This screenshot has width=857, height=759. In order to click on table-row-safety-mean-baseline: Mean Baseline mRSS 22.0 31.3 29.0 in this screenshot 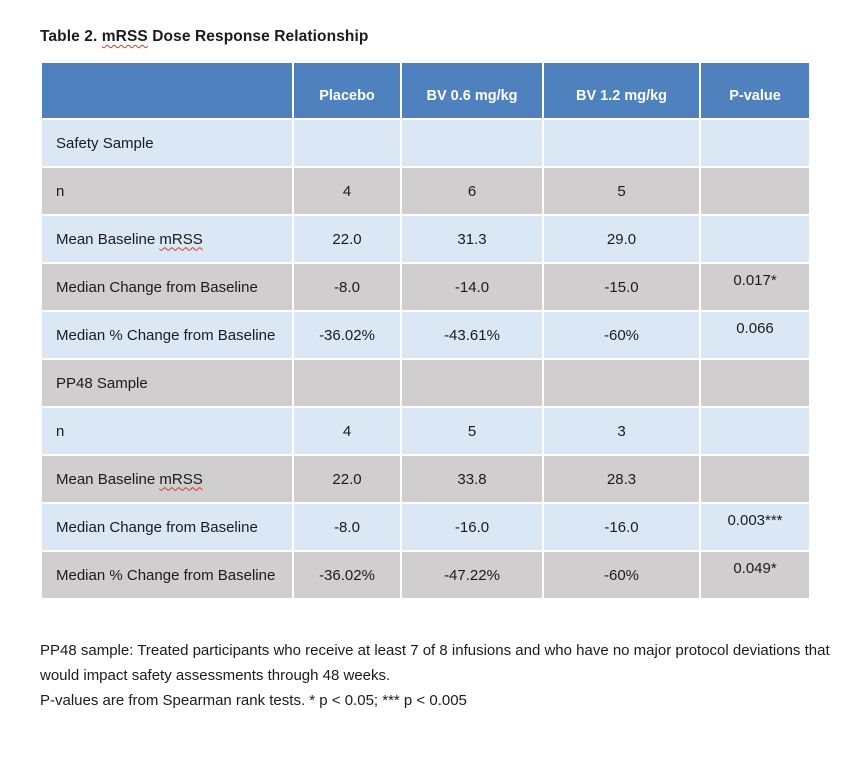, I will do `click(425, 239)`.